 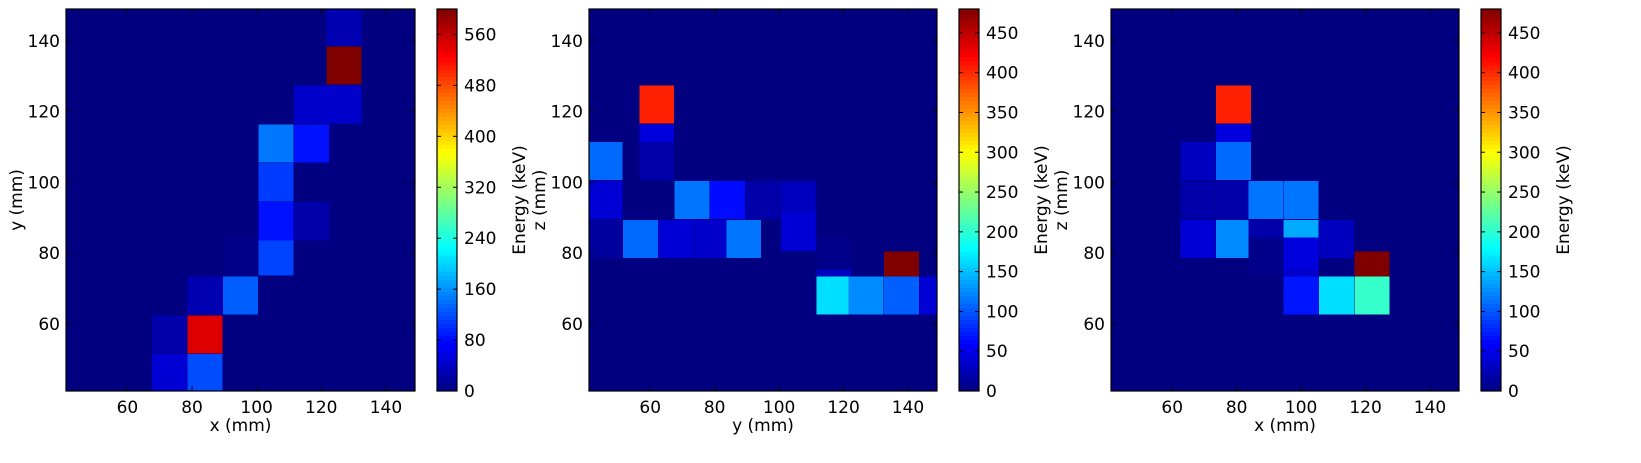 I want to click on x-tick-label: 100, so click(x=779, y=408).